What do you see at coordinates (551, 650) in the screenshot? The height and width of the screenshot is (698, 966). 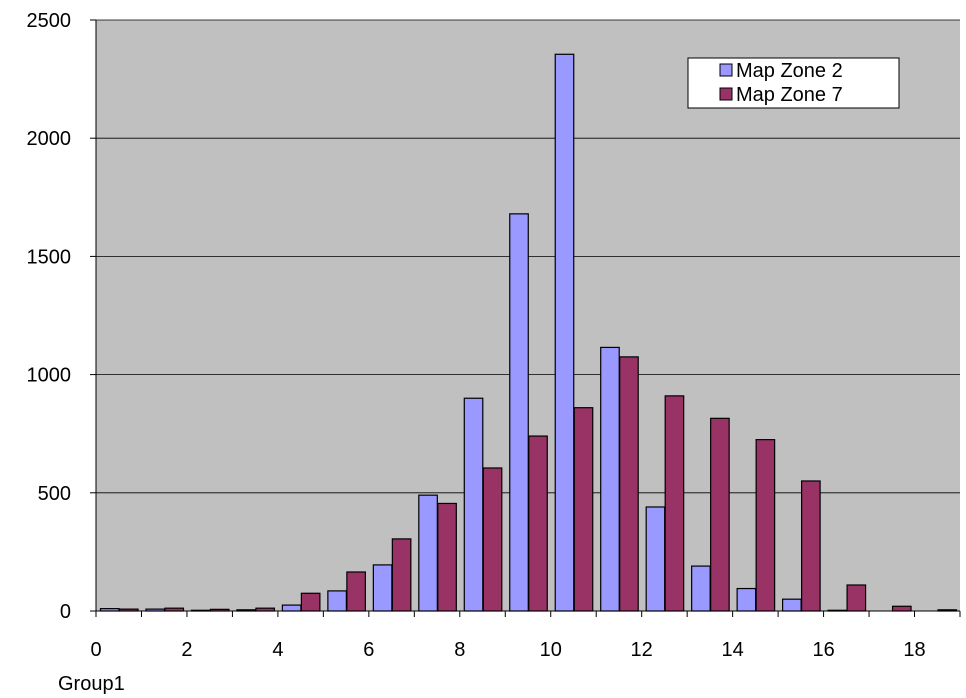 I see `x-tick-label: 10` at bounding box center [551, 650].